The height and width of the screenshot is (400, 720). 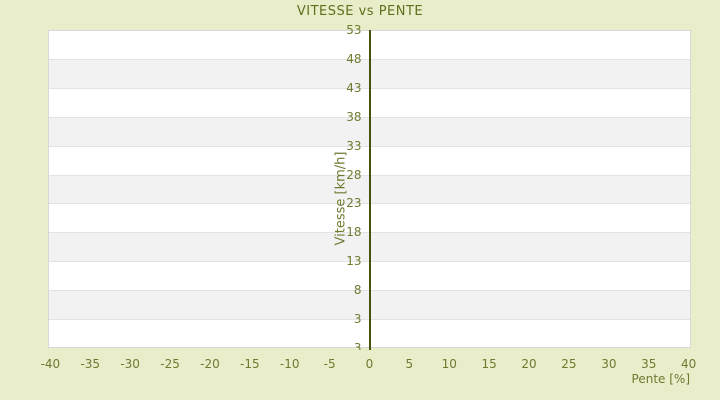 What do you see at coordinates (660, 379) in the screenshot?
I see `x-axis-title: Pente [%]` at bounding box center [660, 379].